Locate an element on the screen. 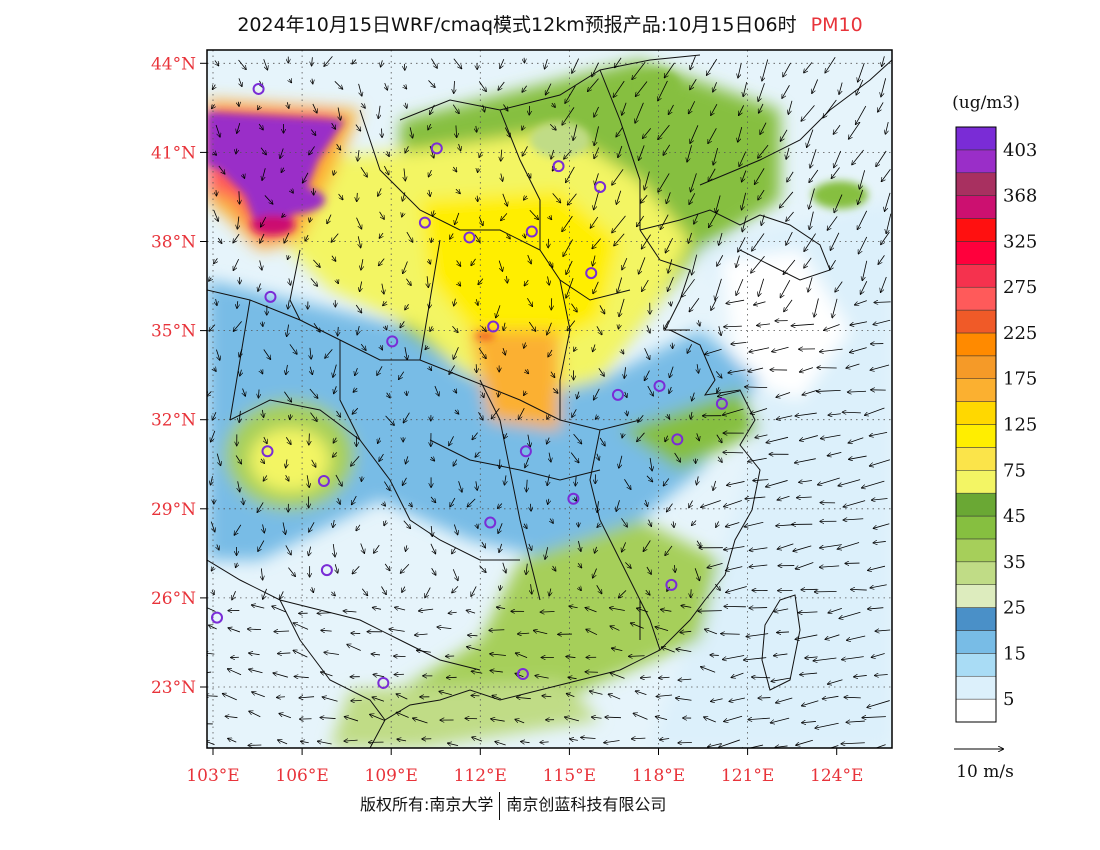 The height and width of the screenshot is (850, 1100). colorbar-label: 75 is located at coordinates (1014, 470).